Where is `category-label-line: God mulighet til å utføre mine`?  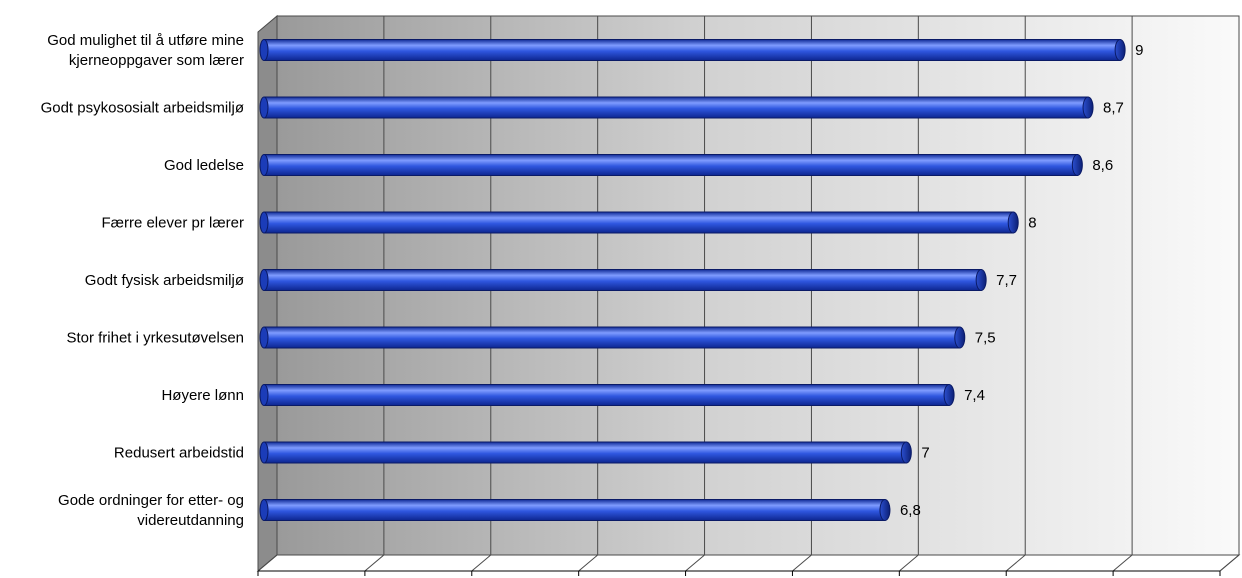
category-label-line: God mulighet til å utføre mine is located at coordinates (145, 40).